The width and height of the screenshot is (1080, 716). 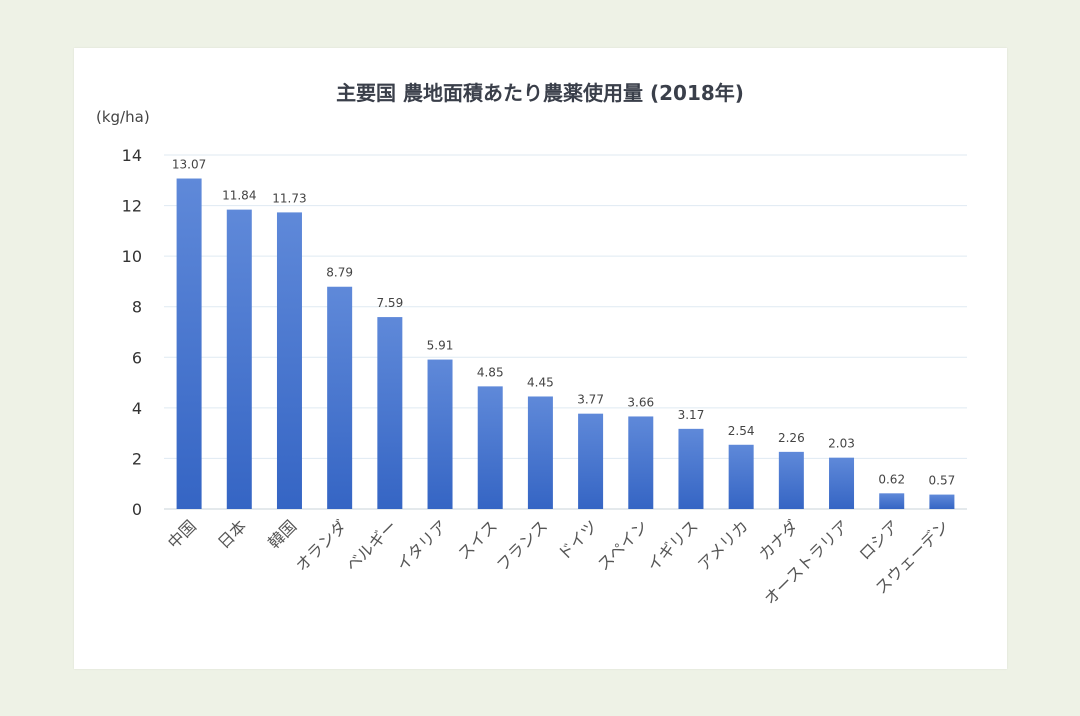 I want to click on x-tick-label: ロシア, so click(x=878, y=539).